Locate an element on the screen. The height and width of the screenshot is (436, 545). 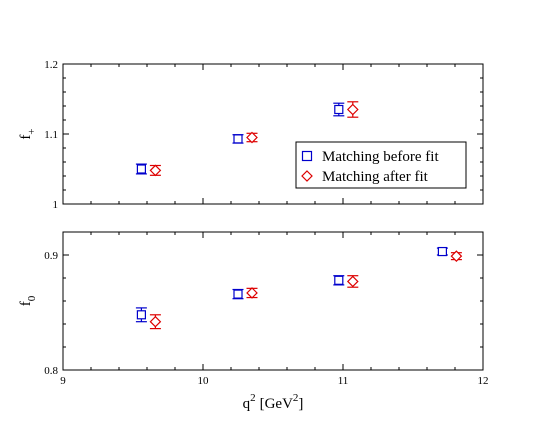
bottom-data-points is located at coordinates (299, 288).